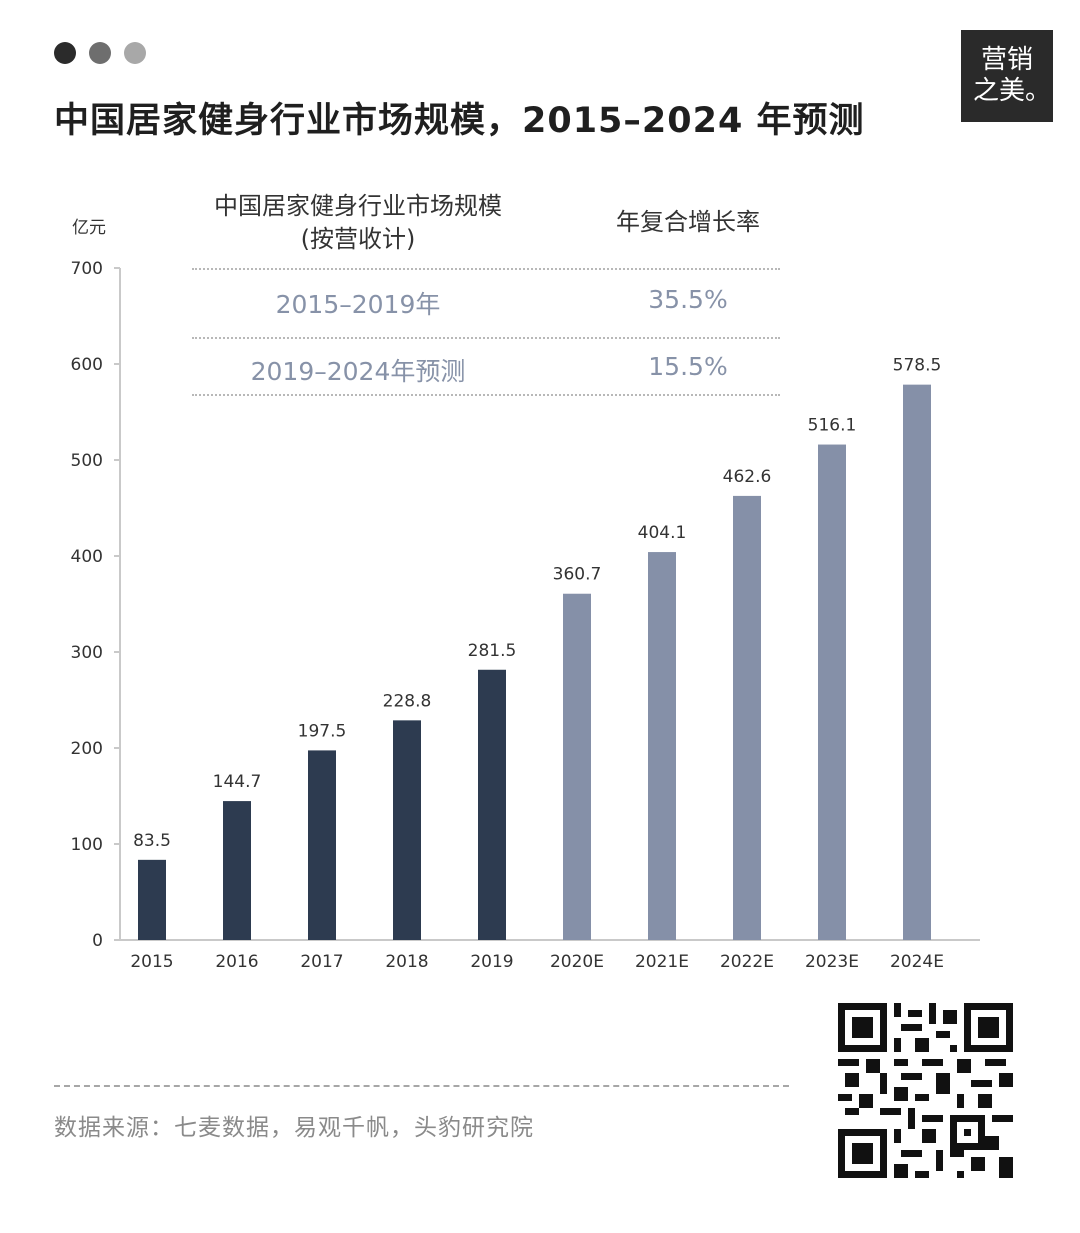 This screenshot has height=1233, width=1080. Describe the element at coordinates (662, 962) in the screenshot. I see `x-tick-label: 2021E` at that location.